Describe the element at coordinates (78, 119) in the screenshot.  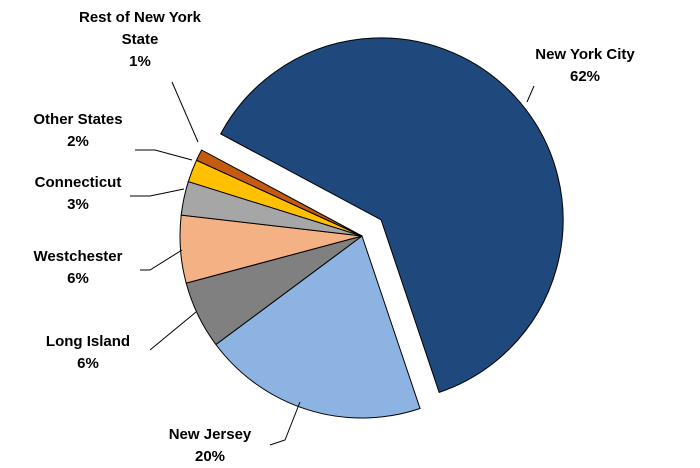
I see `category-label: Other States` at that location.